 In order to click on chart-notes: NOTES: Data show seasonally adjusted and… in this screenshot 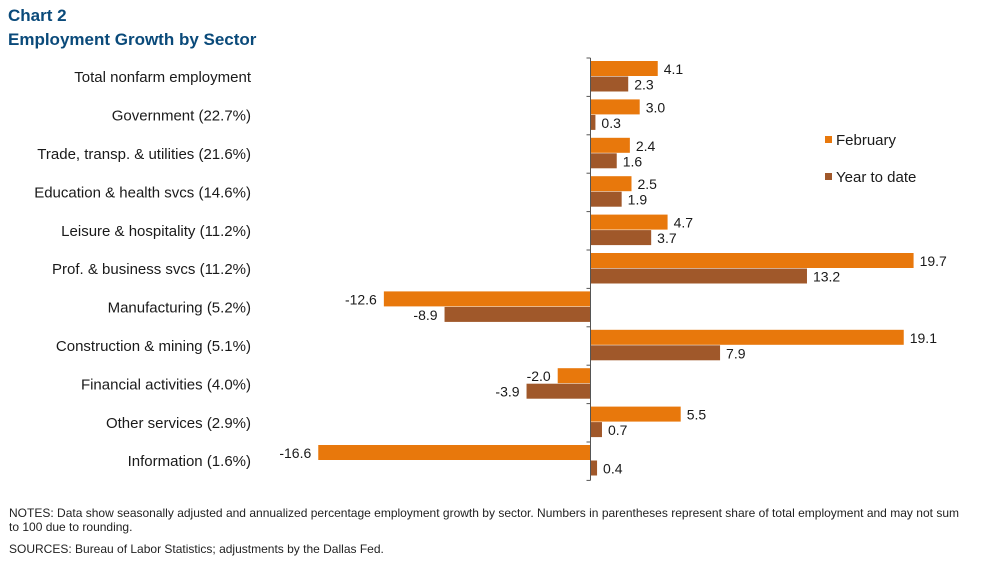, I will do `click(484, 520)`.